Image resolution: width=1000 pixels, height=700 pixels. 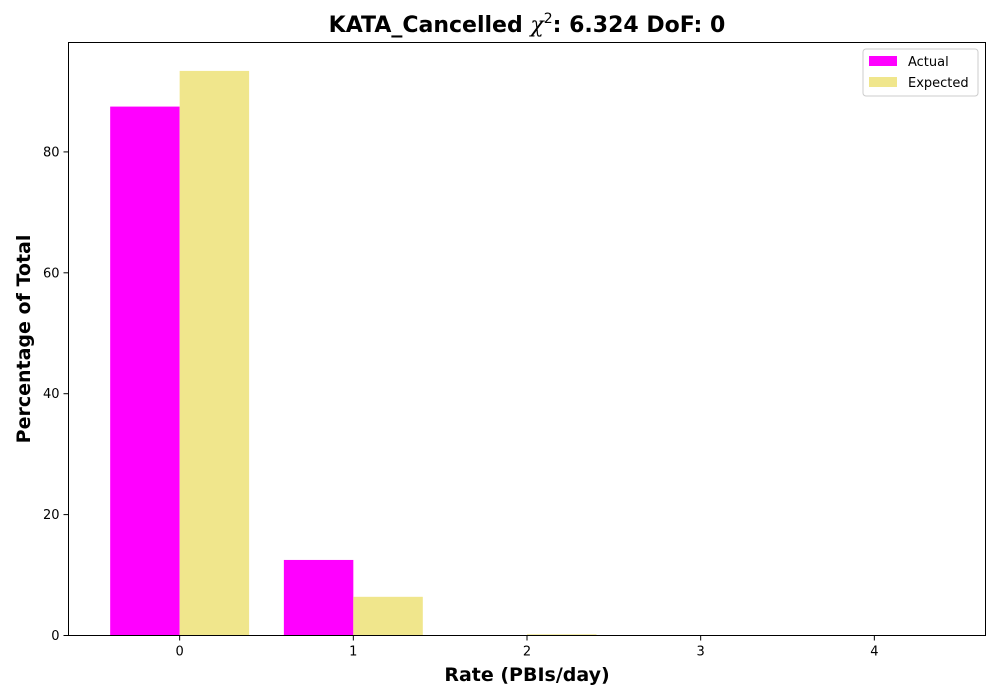 I want to click on x-ticks-group: 0 1 2 3 4, so click(x=527, y=647).